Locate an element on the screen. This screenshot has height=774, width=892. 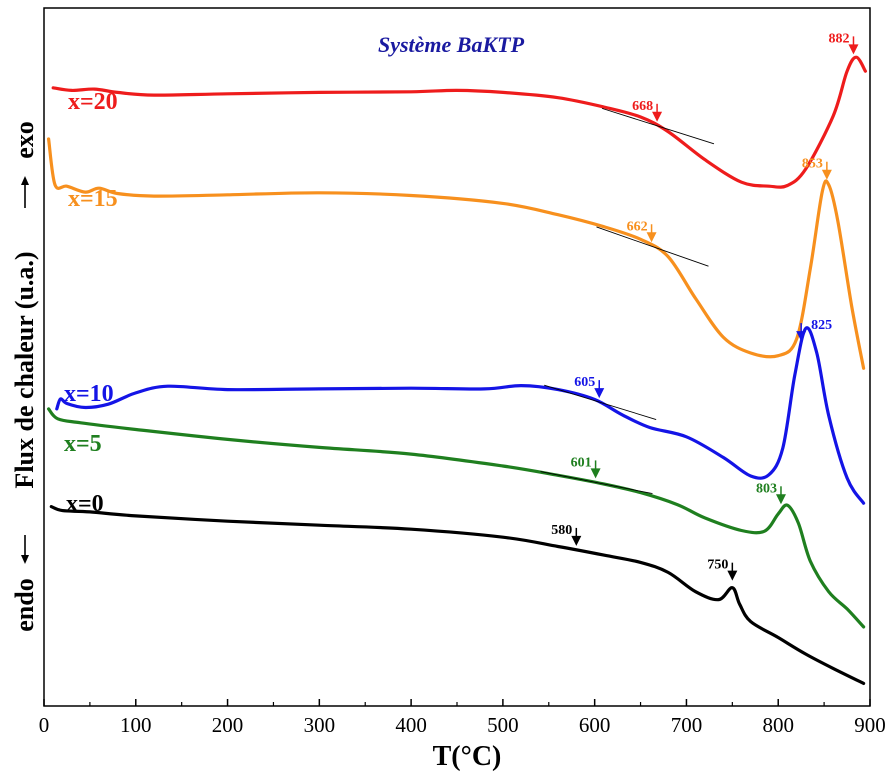
x-tick-label: 100 is located at coordinates (136, 725).